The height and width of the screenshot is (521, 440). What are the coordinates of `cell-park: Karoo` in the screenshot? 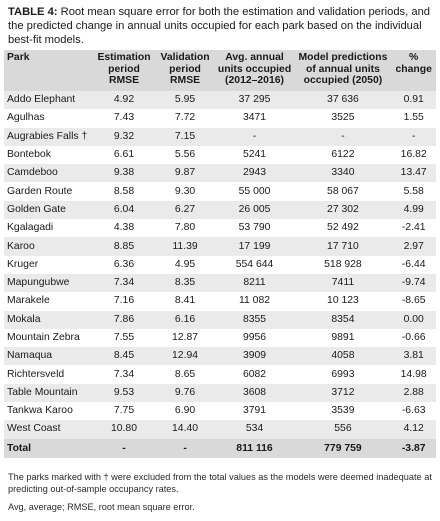 It's located at (48, 246).